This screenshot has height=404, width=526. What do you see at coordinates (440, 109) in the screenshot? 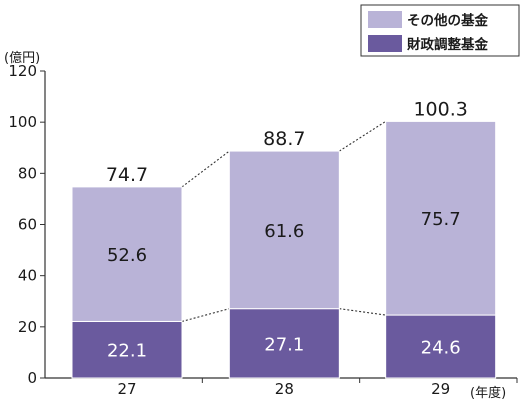
I see `total-value-label: 100.3` at bounding box center [440, 109].